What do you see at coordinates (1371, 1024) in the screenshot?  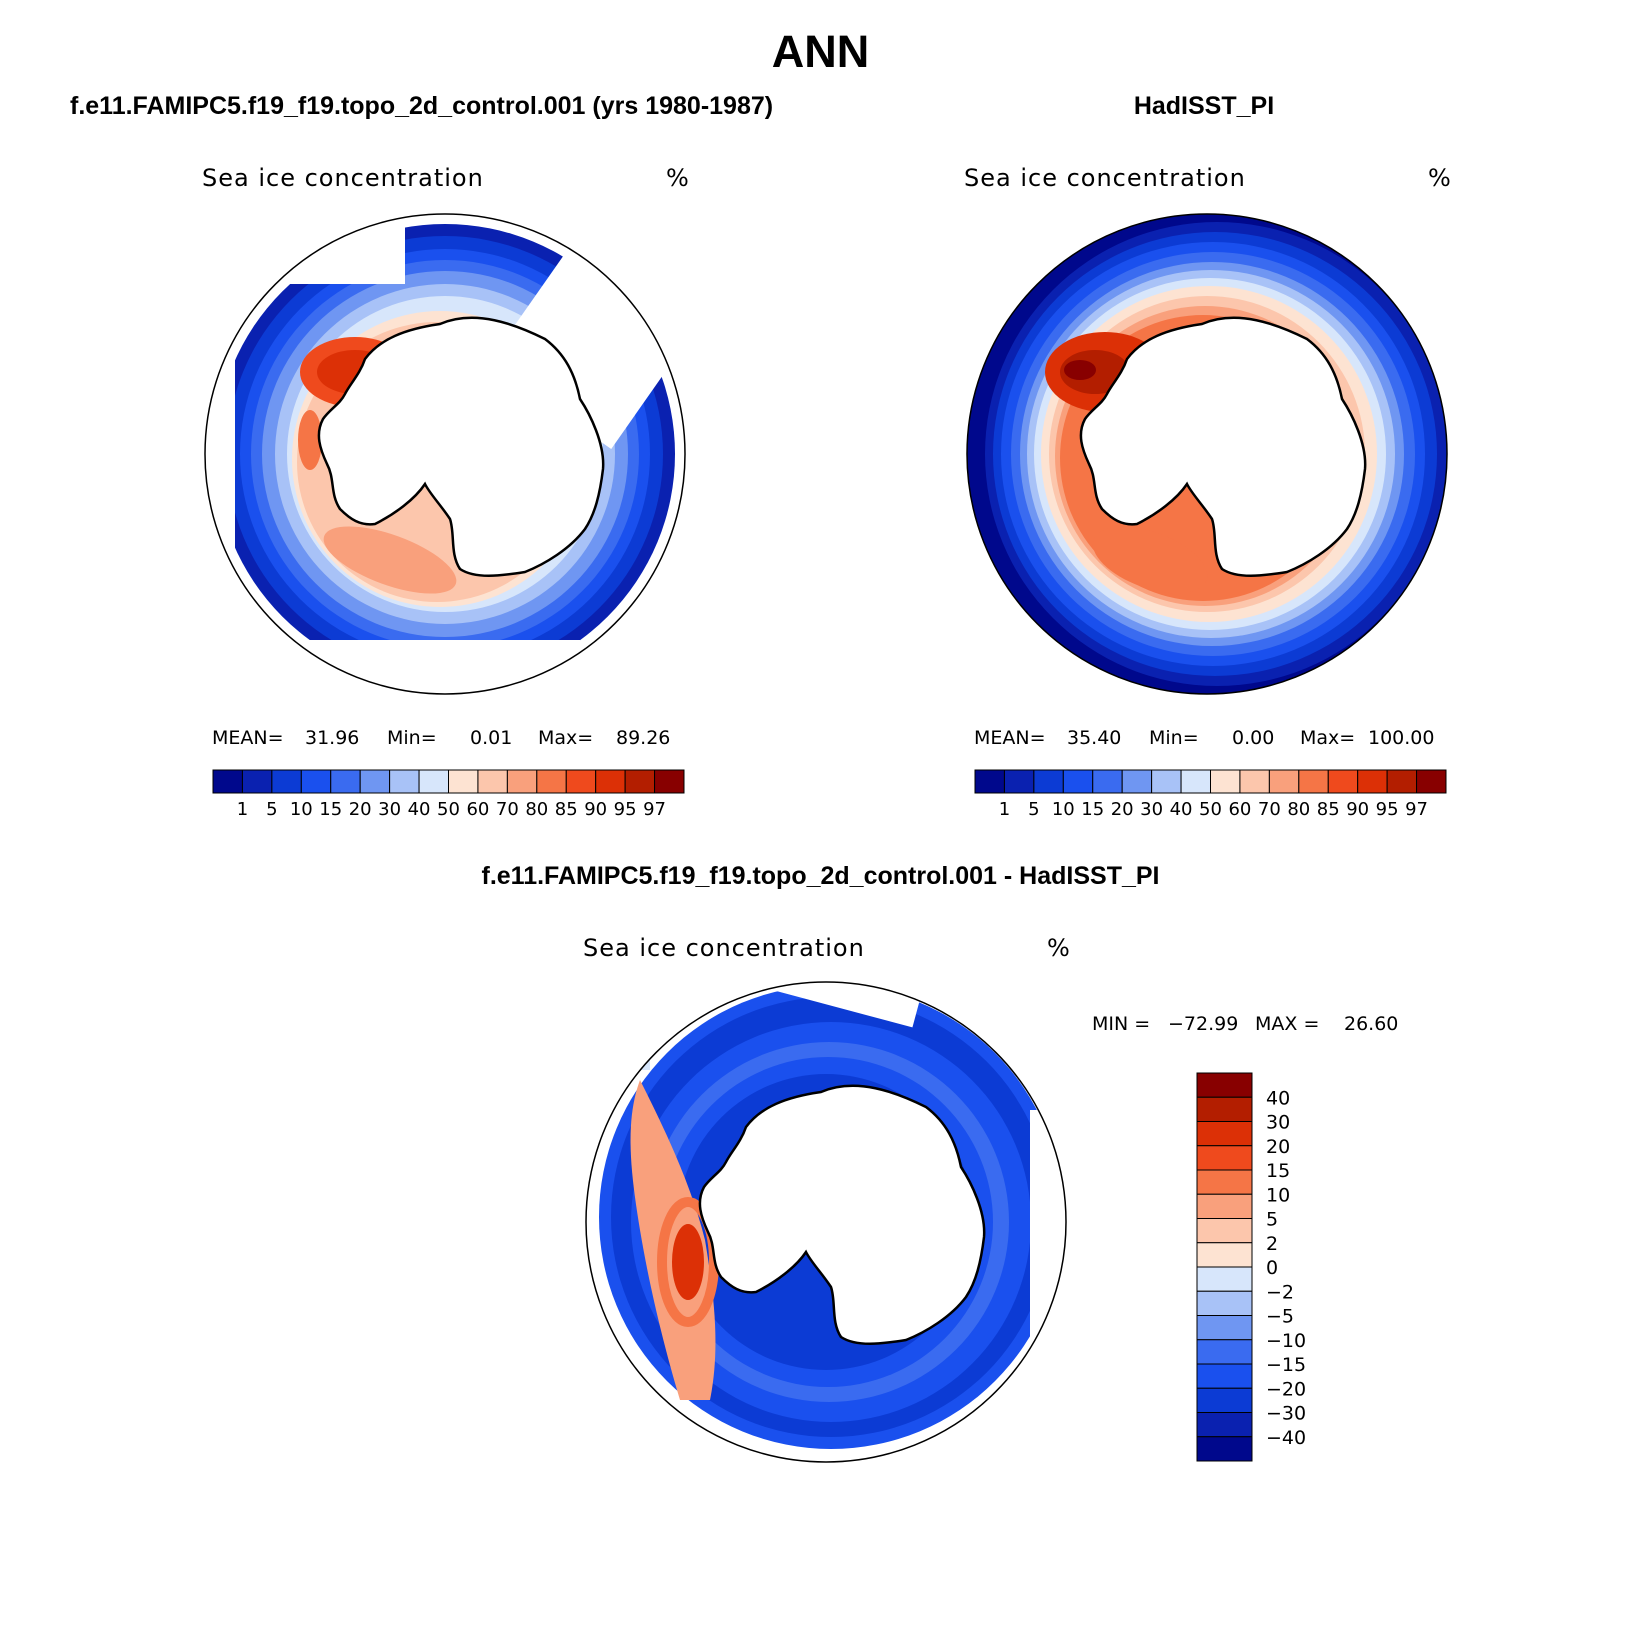 I see `panel-3-max-value: 26.60` at bounding box center [1371, 1024].